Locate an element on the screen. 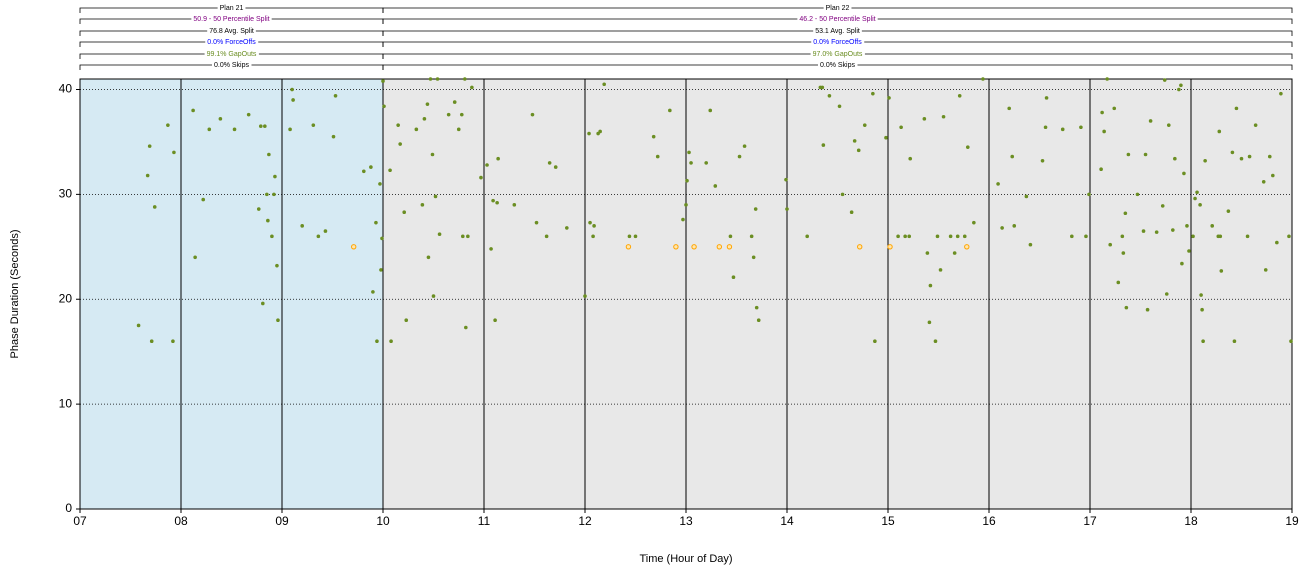 This screenshot has width=1308, height=569. x-tick-label: 11 is located at coordinates (484, 521).